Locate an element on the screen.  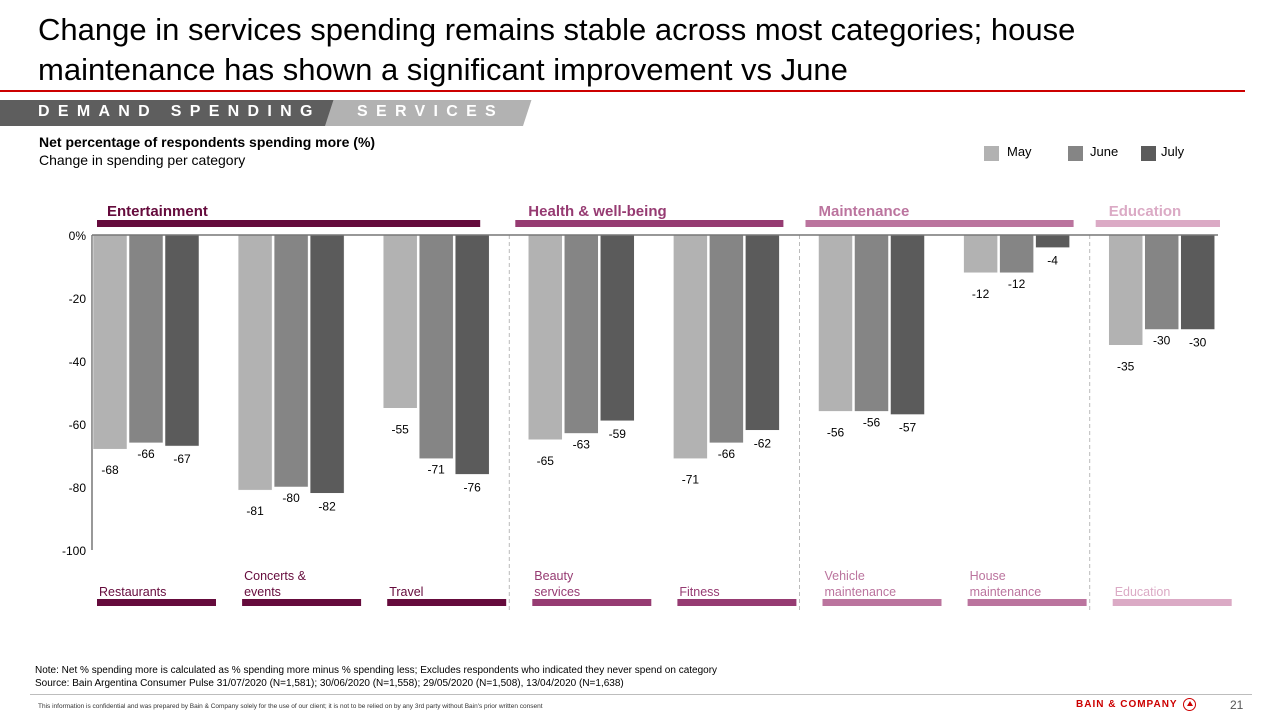
category-label: Concerts & is located at coordinates (275, 576).